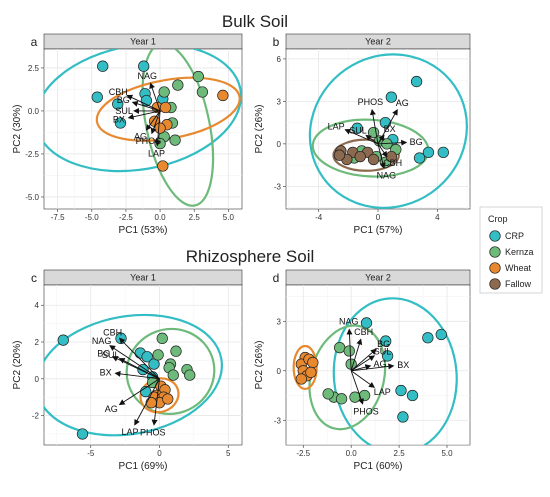  What do you see at coordinates (91, 453) in the screenshot?
I see `x-tick-label: -5` at bounding box center [91, 453].